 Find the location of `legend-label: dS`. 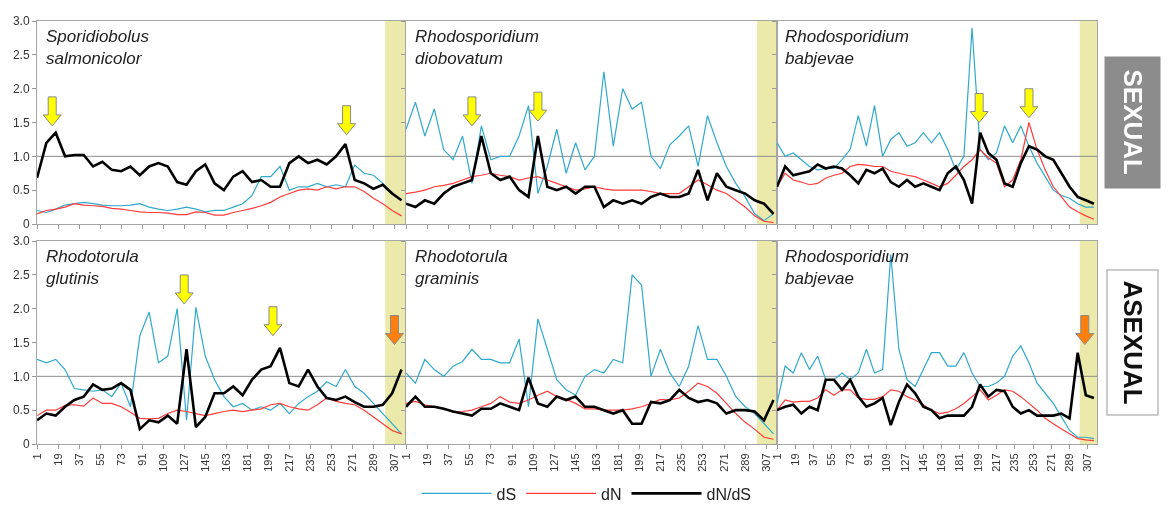

legend-label: dS is located at coordinates (506, 494).